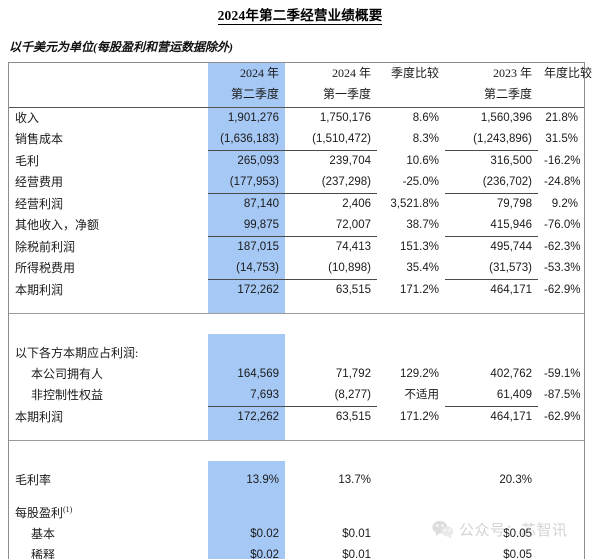 The width and height of the screenshot is (600, 559). What do you see at coordinates (300, 73) in the screenshot?
I see `header-row-top: 2024 年 2024 年 季度比较 2023 年 年度比较` at bounding box center [300, 73].